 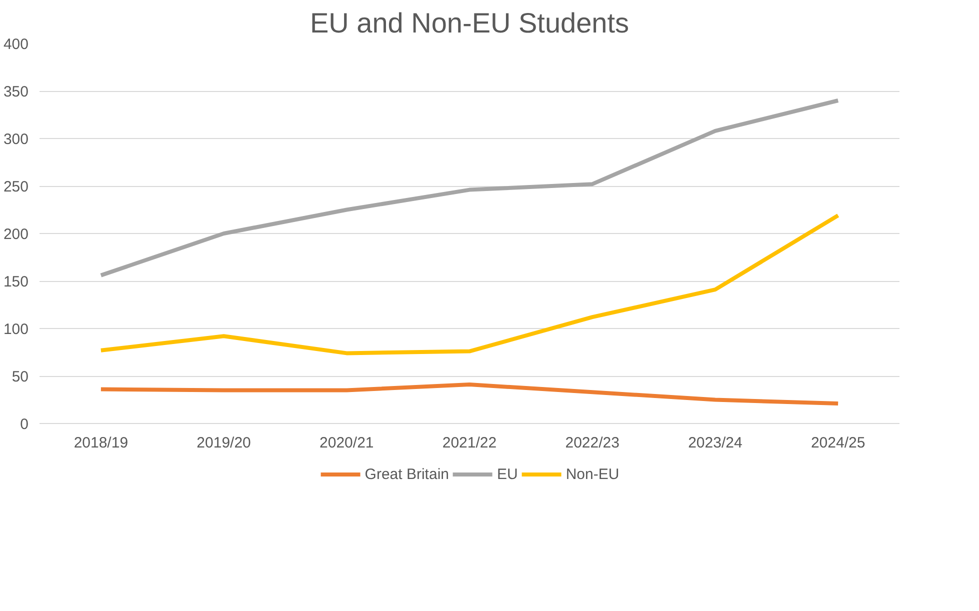 What do you see at coordinates (469, 443) in the screenshot?
I see `x-tick-label: 2021/22` at bounding box center [469, 443].